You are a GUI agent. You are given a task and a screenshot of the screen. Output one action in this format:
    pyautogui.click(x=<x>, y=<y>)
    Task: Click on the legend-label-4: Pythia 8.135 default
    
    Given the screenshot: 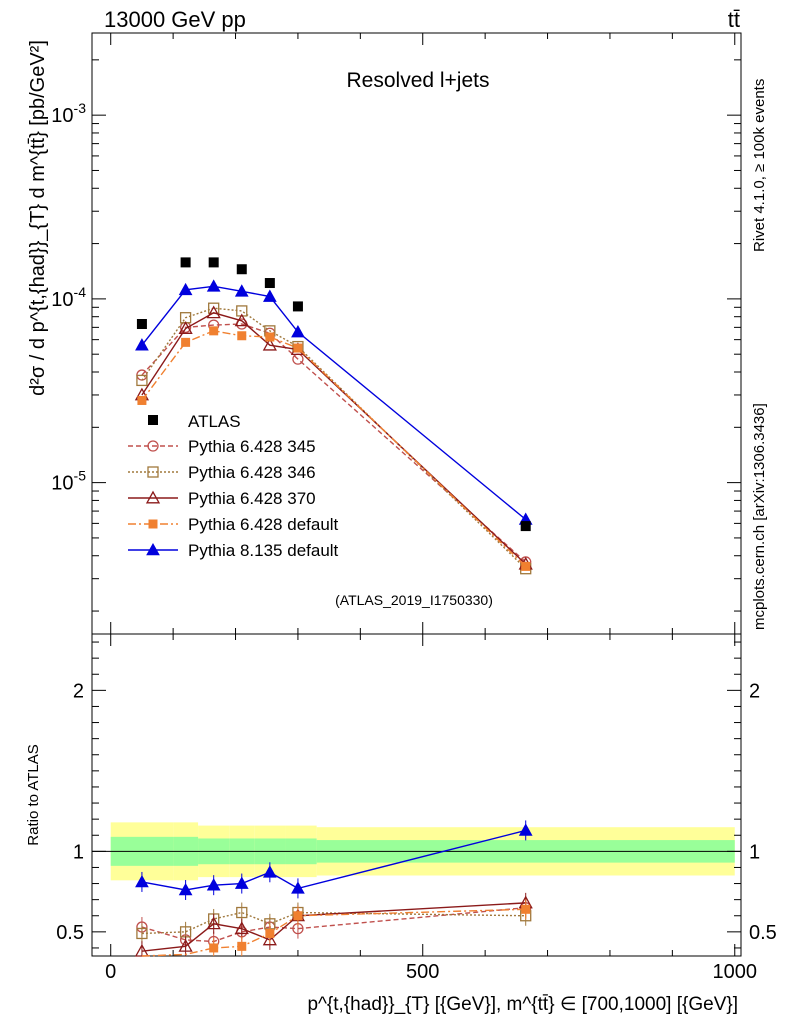 What is the action you would take?
    pyautogui.click(x=263, y=550)
    